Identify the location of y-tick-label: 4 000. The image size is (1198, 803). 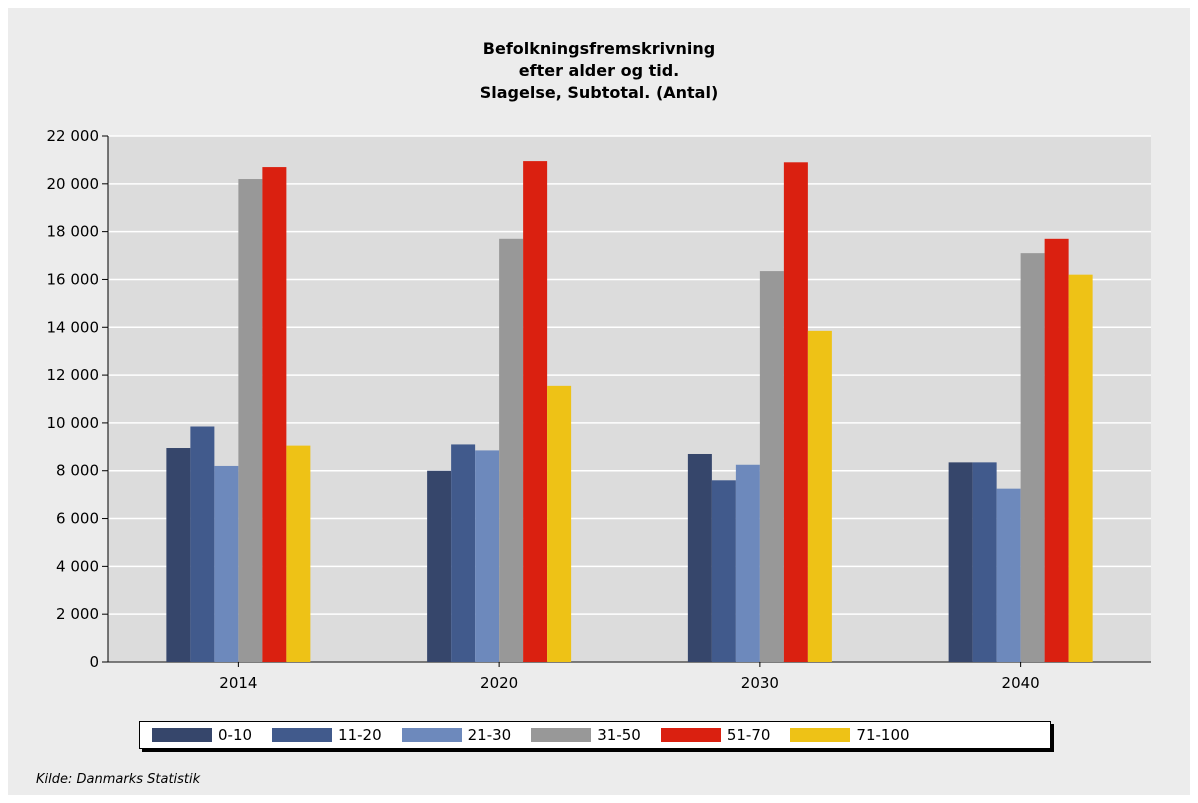
(77, 566).